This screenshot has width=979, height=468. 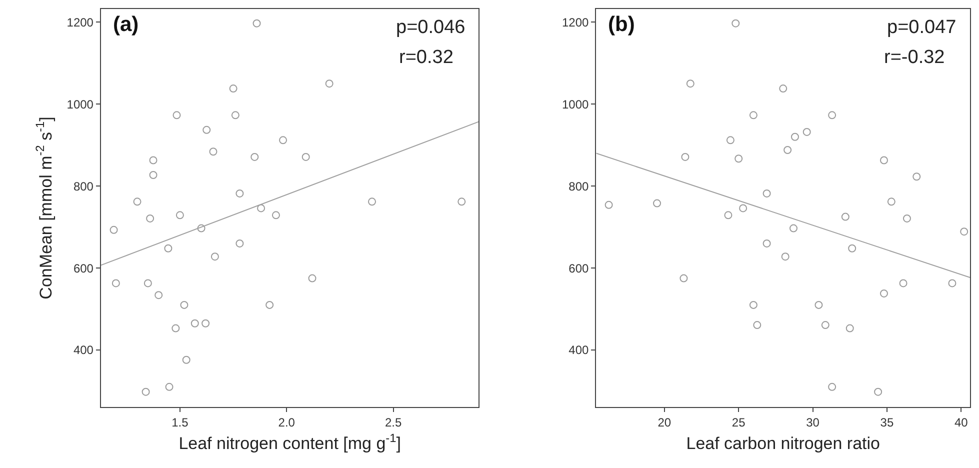 I want to click on annotation: (b), so click(x=621, y=24).